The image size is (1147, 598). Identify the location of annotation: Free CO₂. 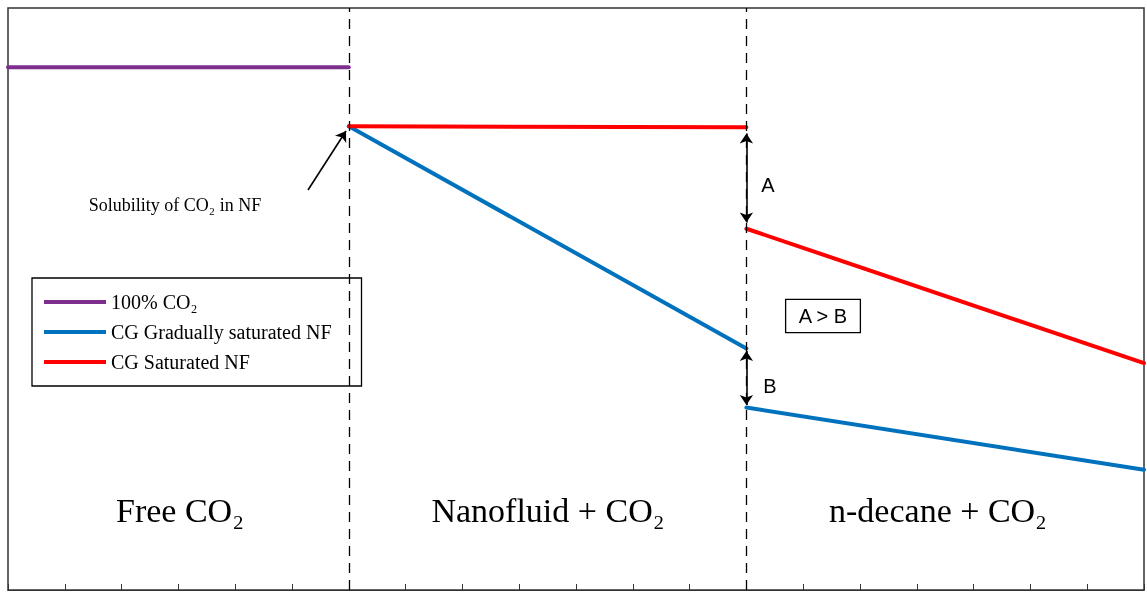
(180, 510).